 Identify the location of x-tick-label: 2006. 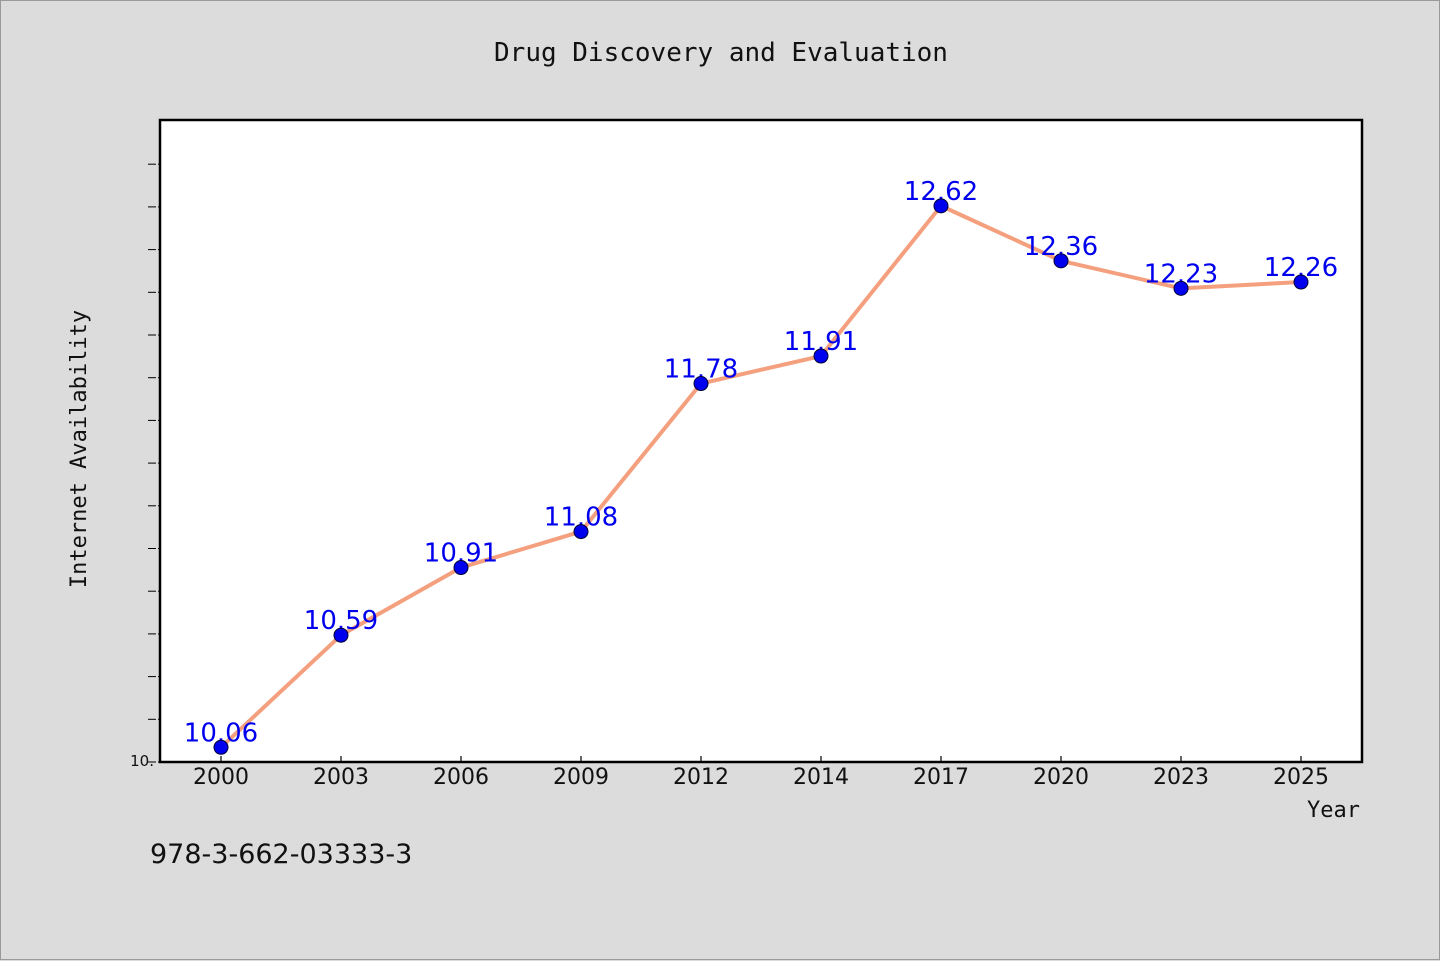
(461, 777).